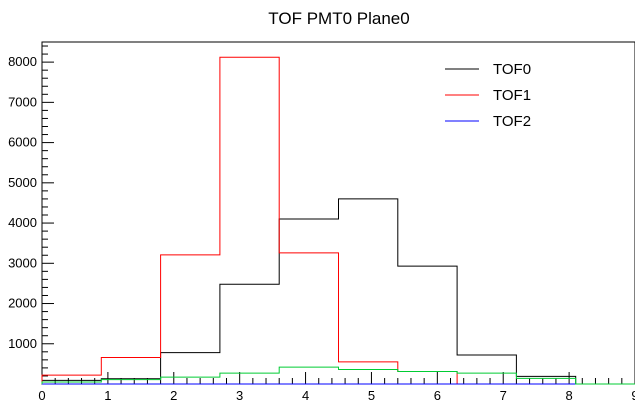 Image resolution: width=635 pixels, height=401 pixels. What do you see at coordinates (437, 394) in the screenshot?
I see `x-tick-label: 6` at bounding box center [437, 394].